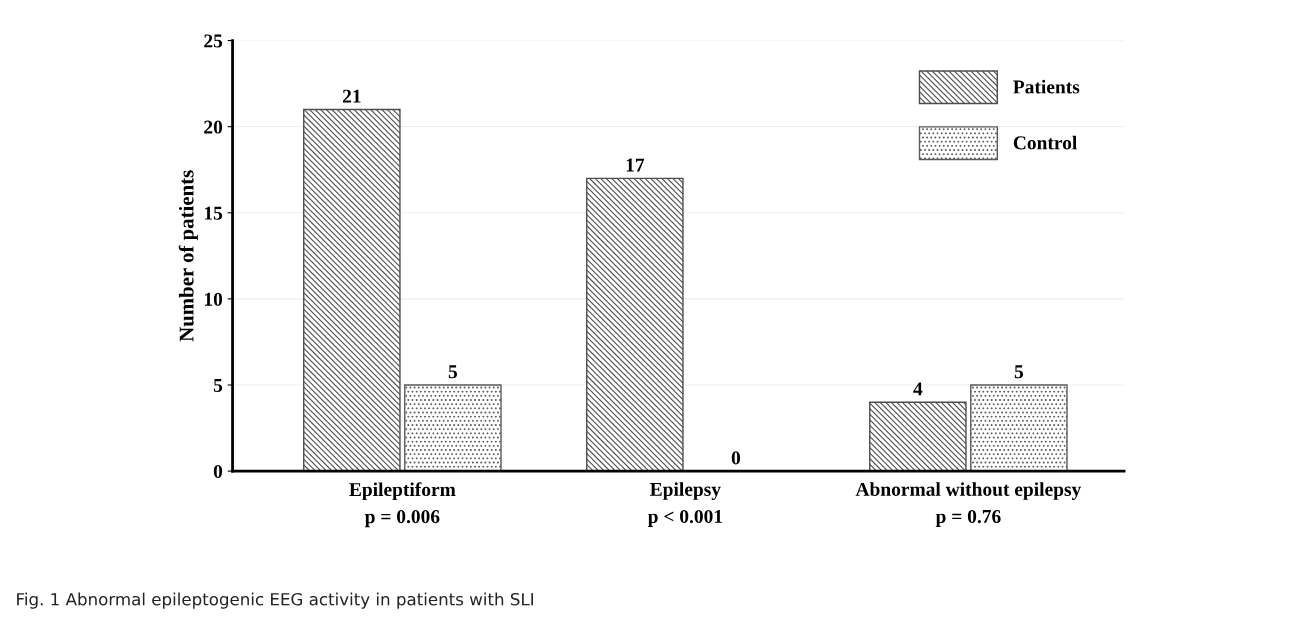  I want to click on y-tick-label: 10, so click(213, 299).